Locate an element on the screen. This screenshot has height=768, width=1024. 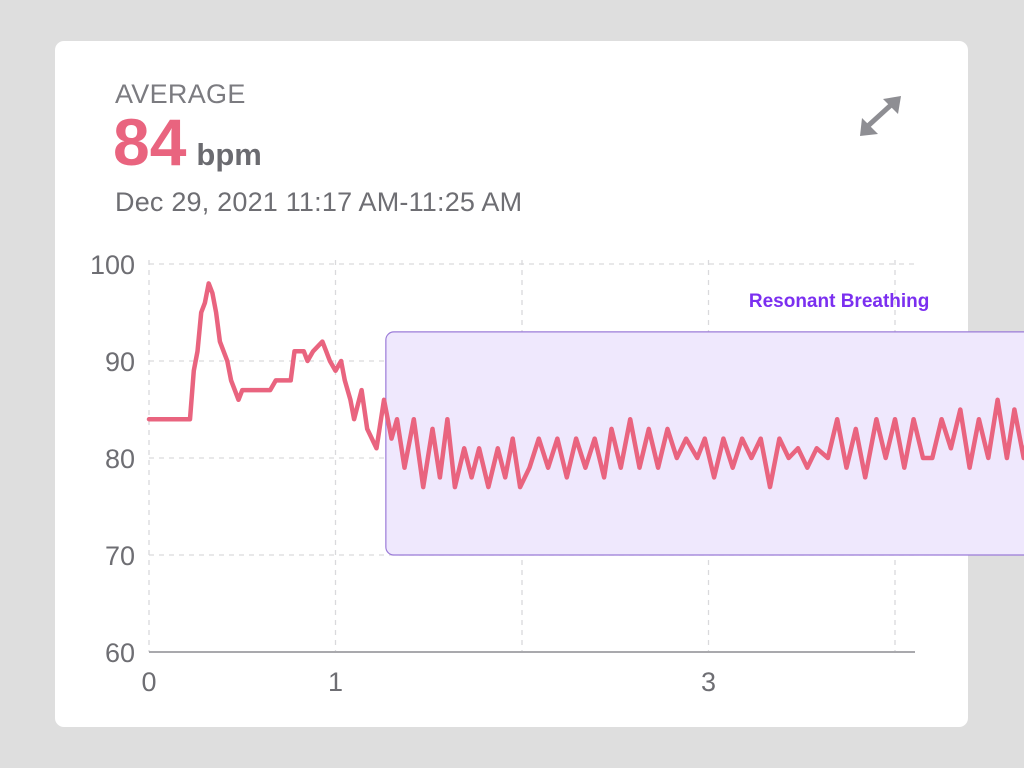
average-label: AVERAGE is located at coordinates (180, 94).